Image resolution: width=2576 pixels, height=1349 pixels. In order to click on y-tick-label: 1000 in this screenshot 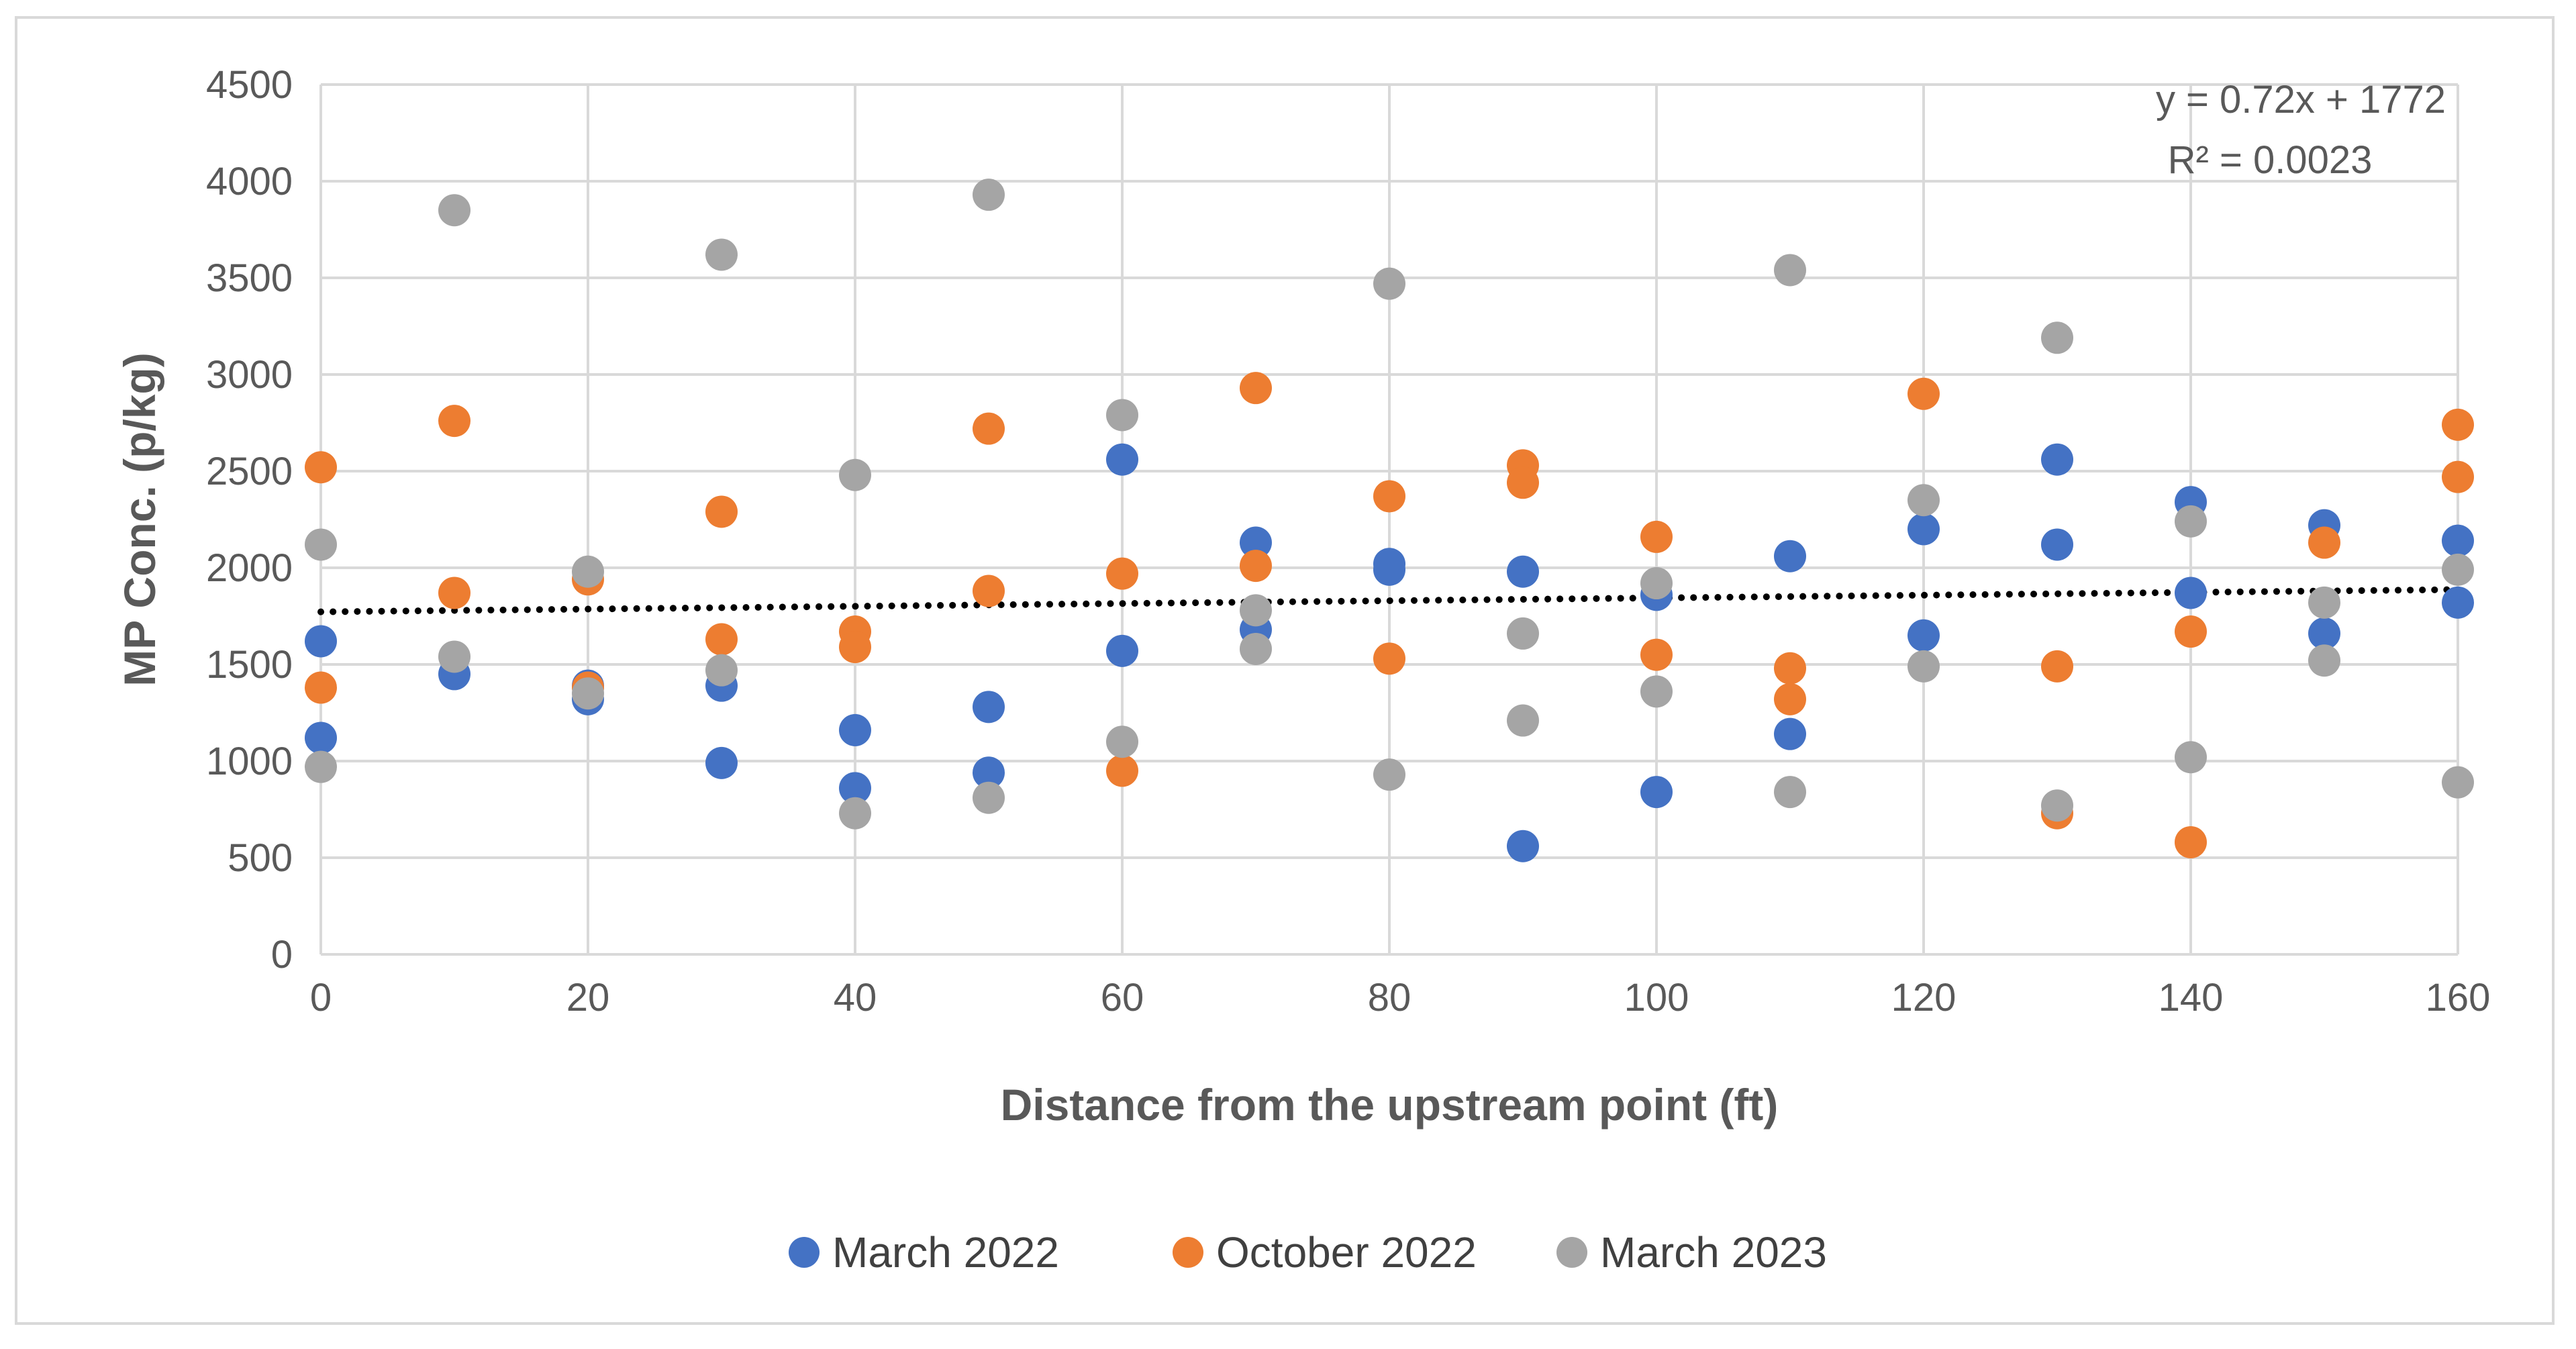, I will do `click(249, 761)`.